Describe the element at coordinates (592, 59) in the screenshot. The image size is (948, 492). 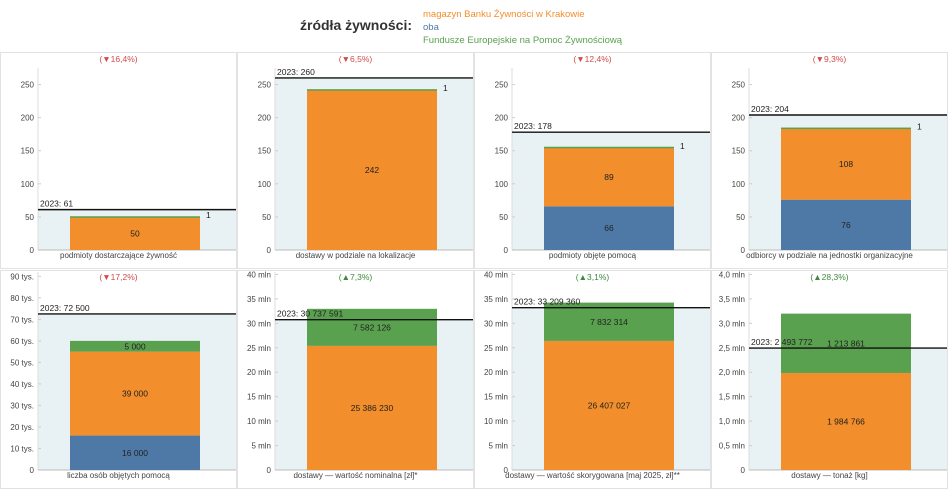
I see `change-indicator: (▼12,4%)` at that location.